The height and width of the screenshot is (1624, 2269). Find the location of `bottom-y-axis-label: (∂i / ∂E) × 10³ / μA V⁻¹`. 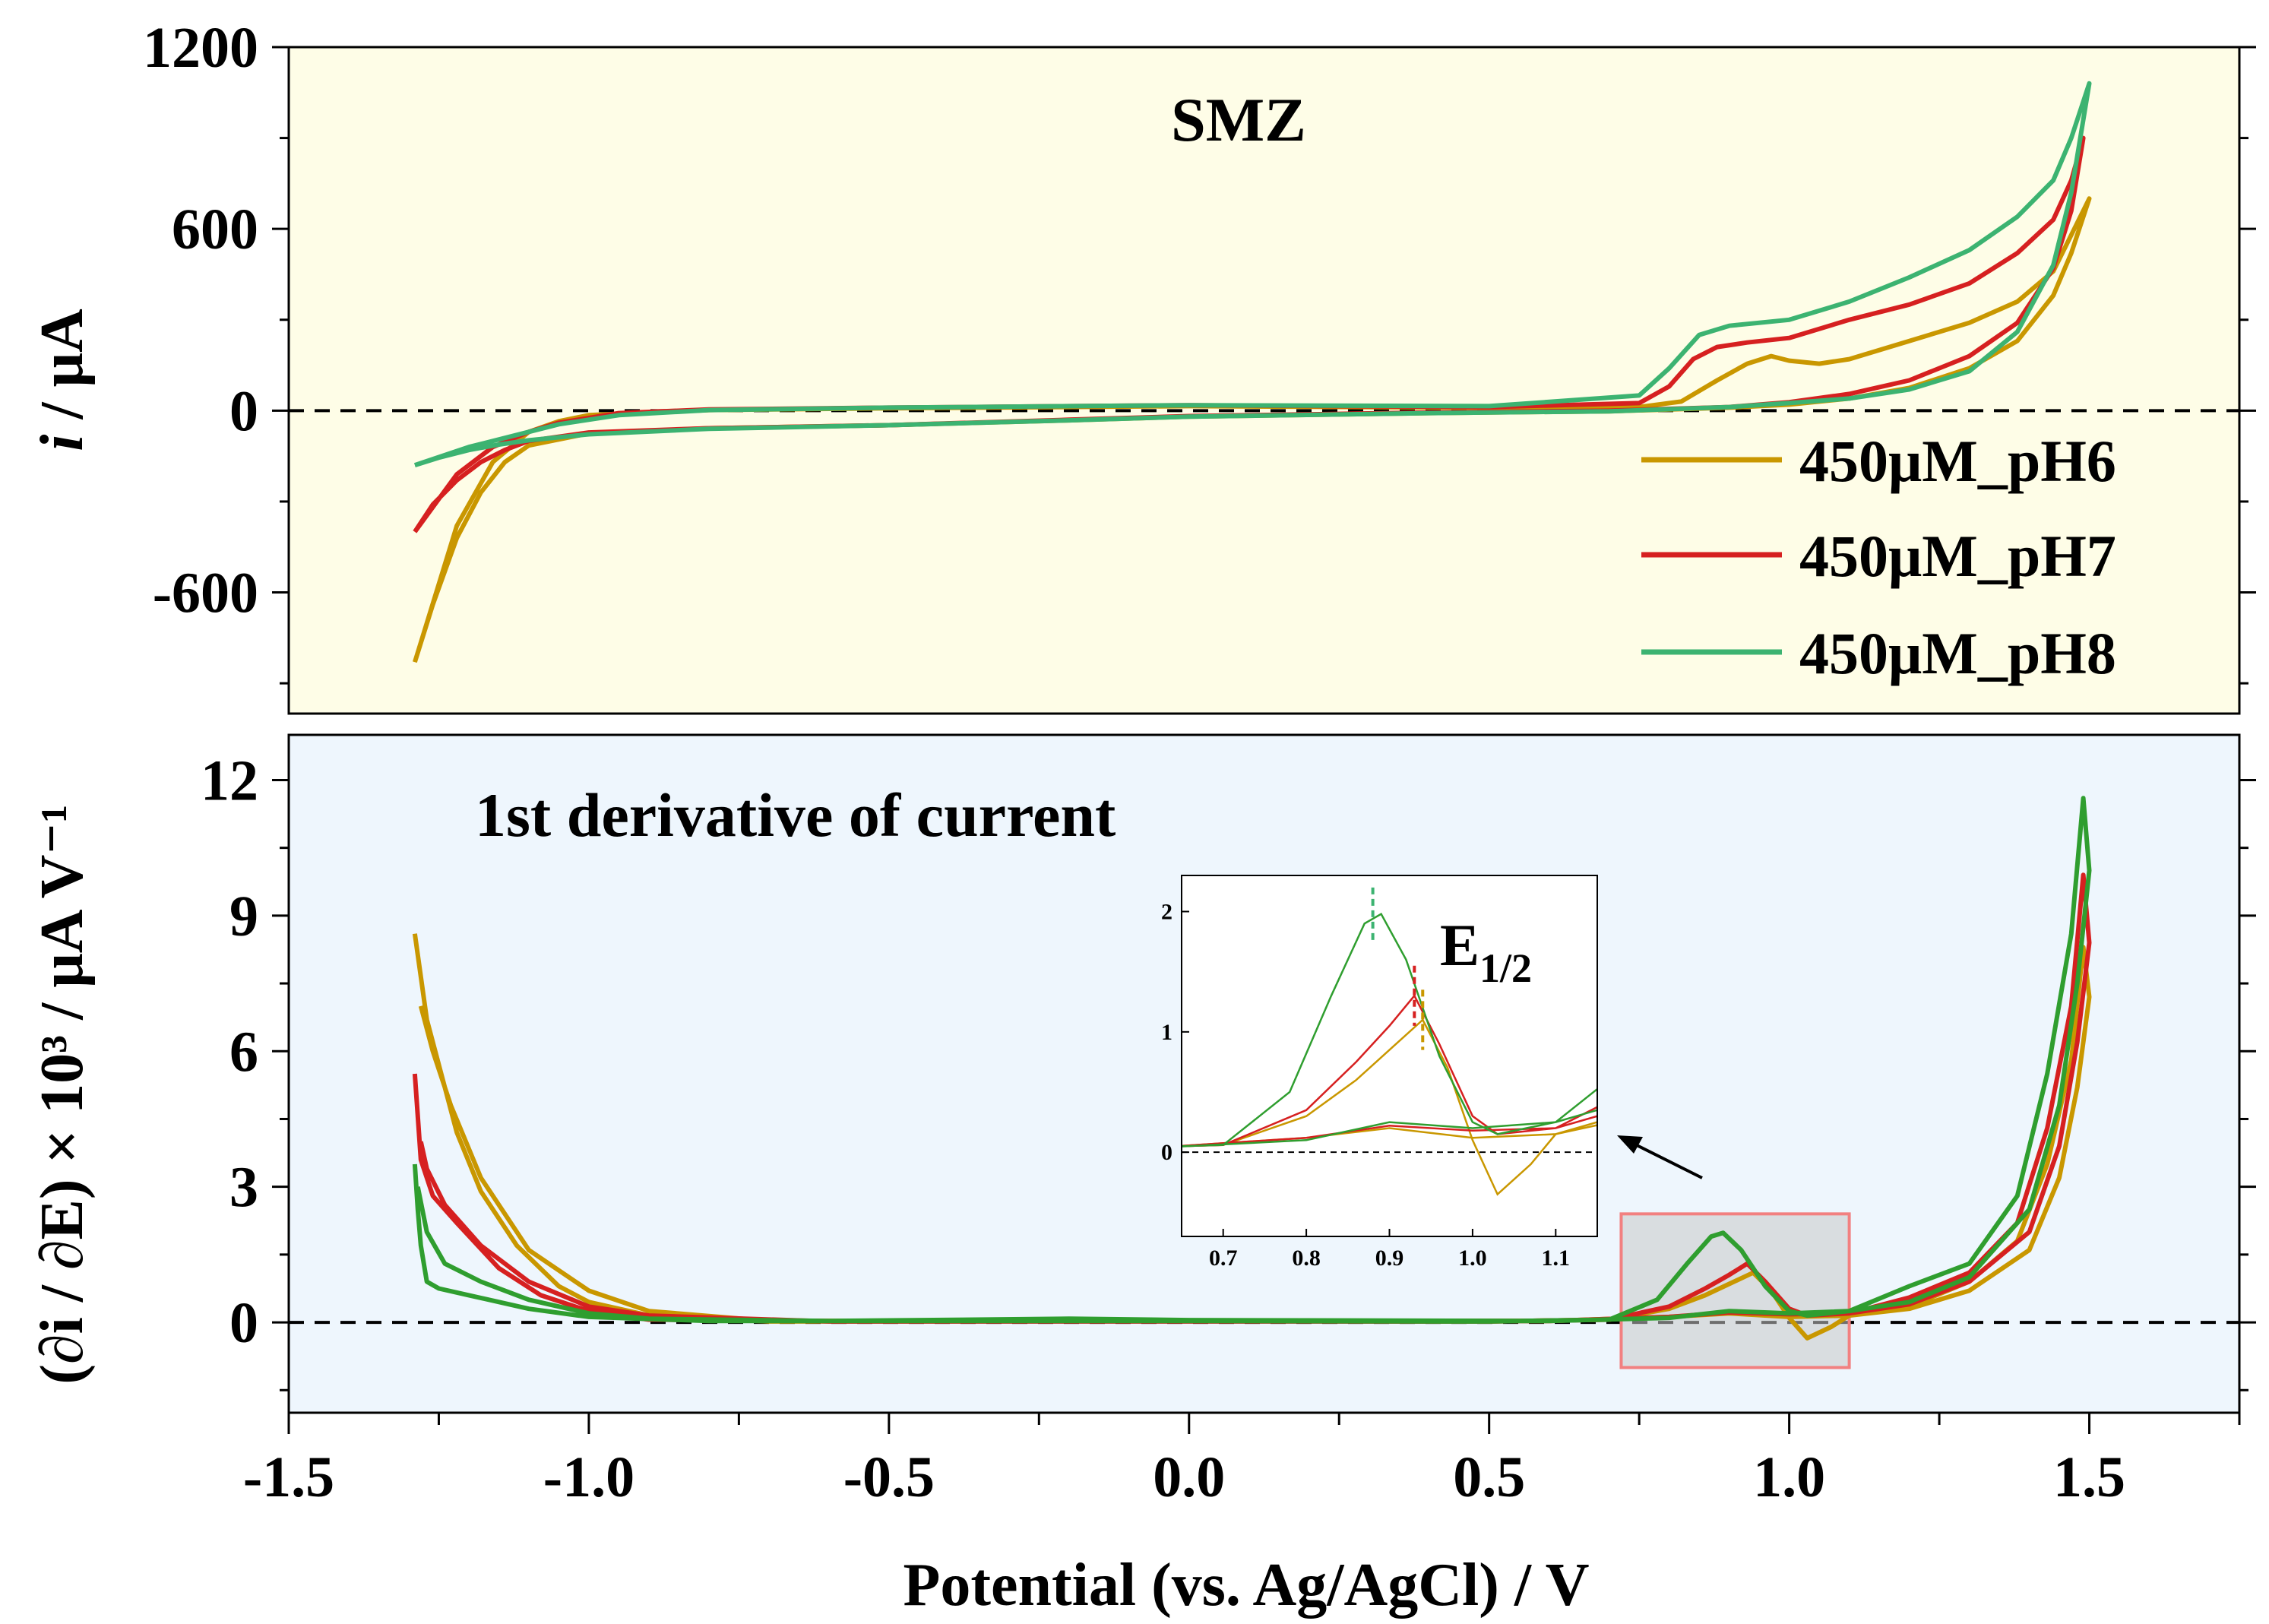

bottom-y-axis-label: (∂i / ∂E) × 10³ / μA V⁻¹ is located at coordinates (62, 1094).